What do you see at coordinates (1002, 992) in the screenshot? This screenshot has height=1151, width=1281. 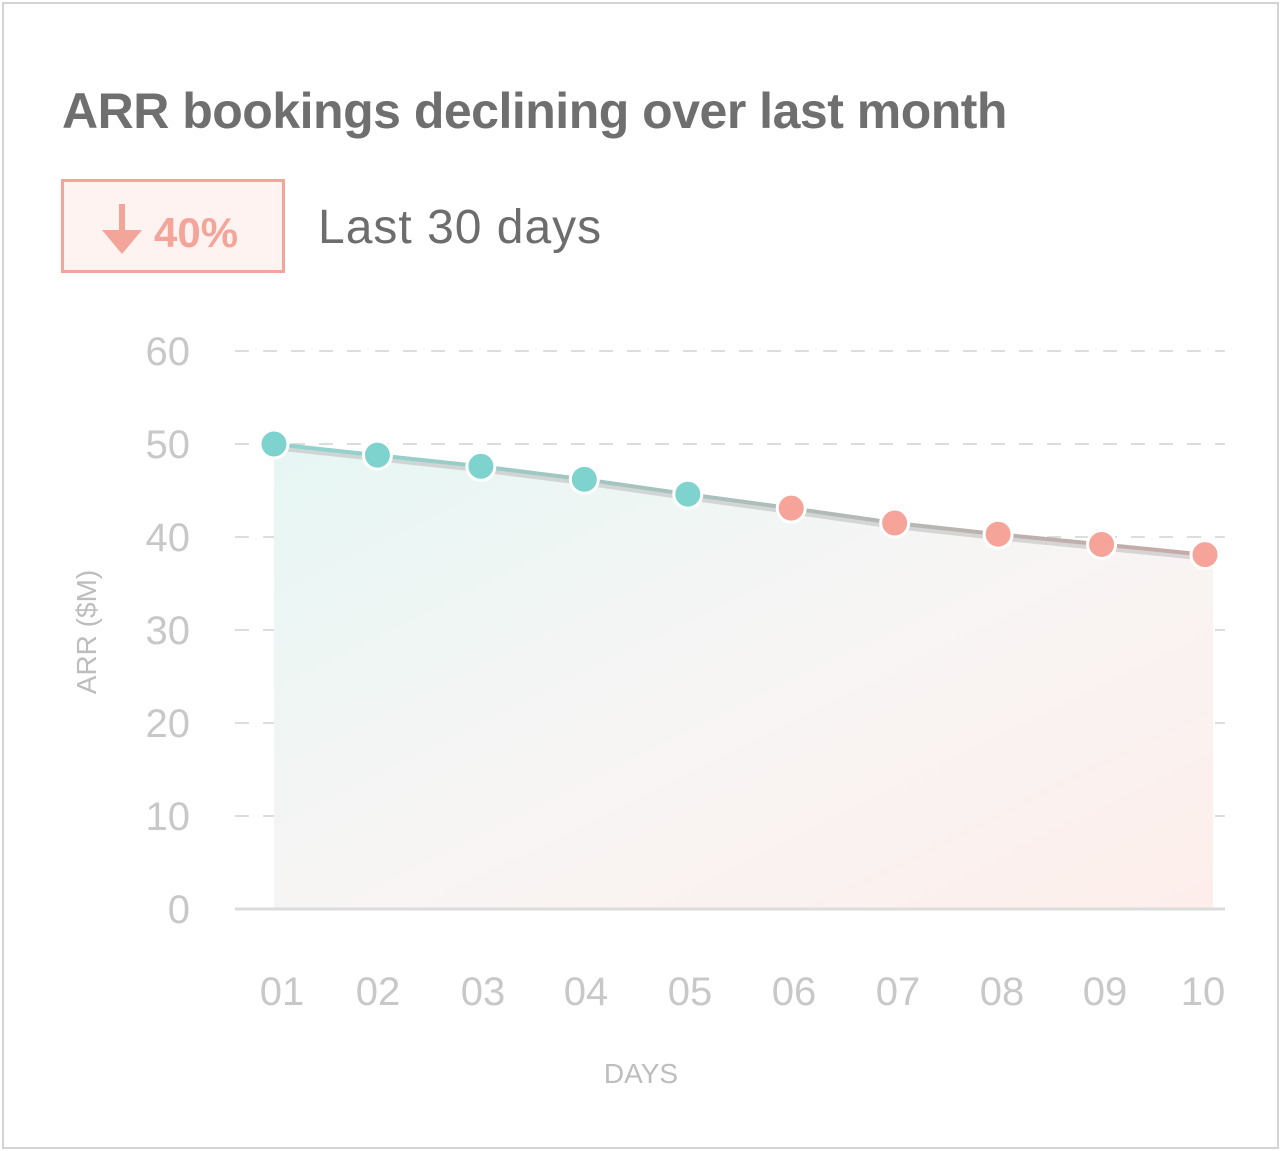 I see `x-tick-label: 08` at bounding box center [1002, 992].